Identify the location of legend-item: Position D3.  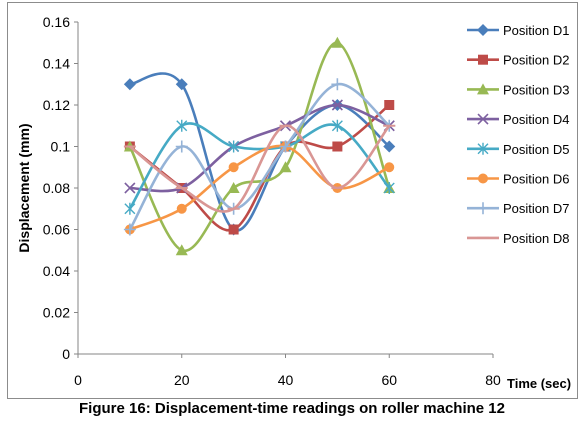
(518, 89).